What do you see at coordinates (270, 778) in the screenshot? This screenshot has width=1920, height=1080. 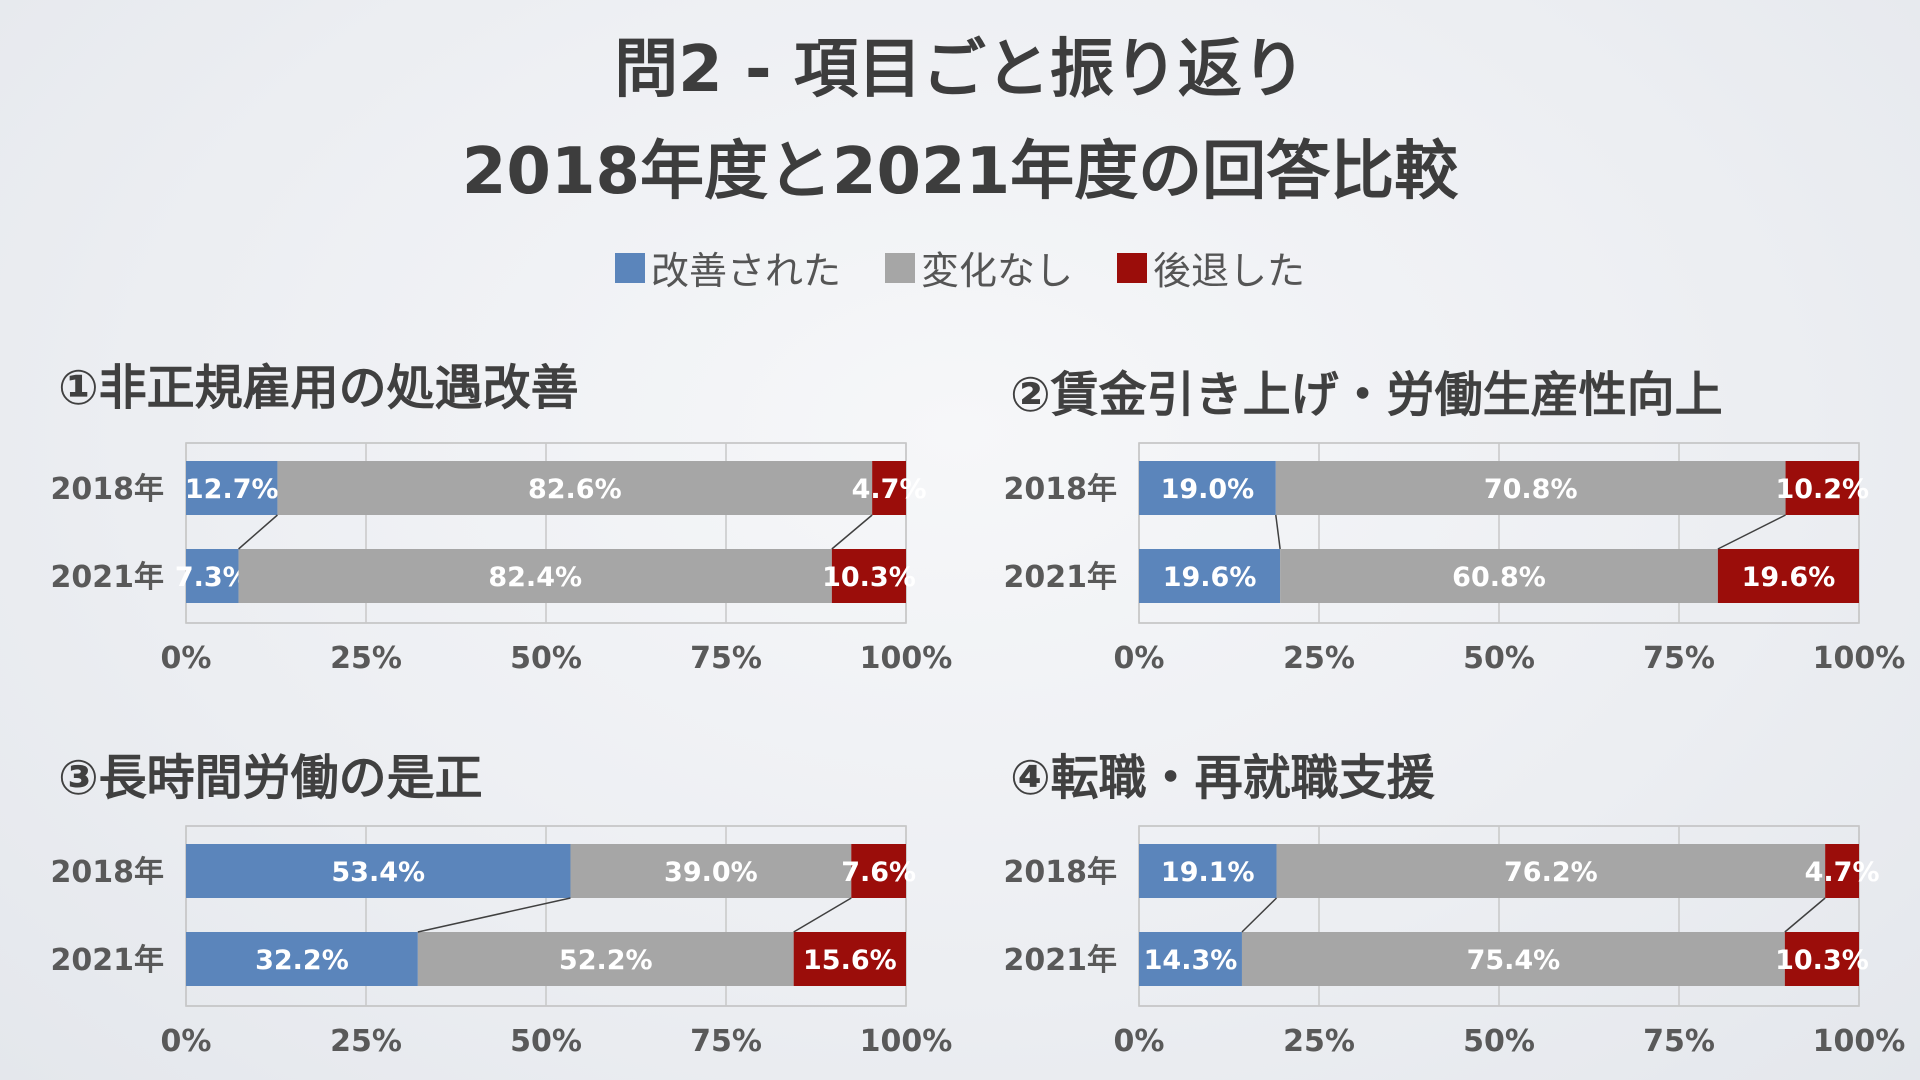 I see `chart-title-3: ③長時間労働の是正` at bounding box center [270, 778].